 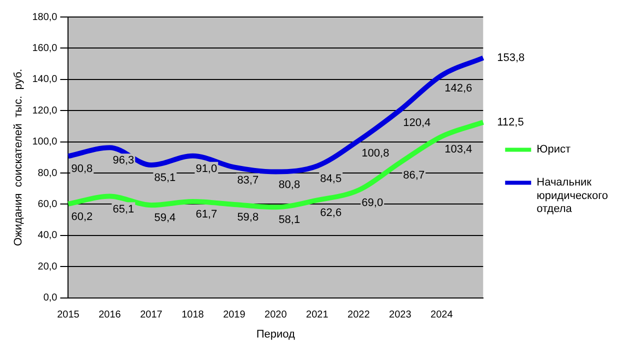 What do you see at coordinates (48, 266) in the screenshot?
I see `y-tick-label: 20,0` at bounding box center [48, 266].